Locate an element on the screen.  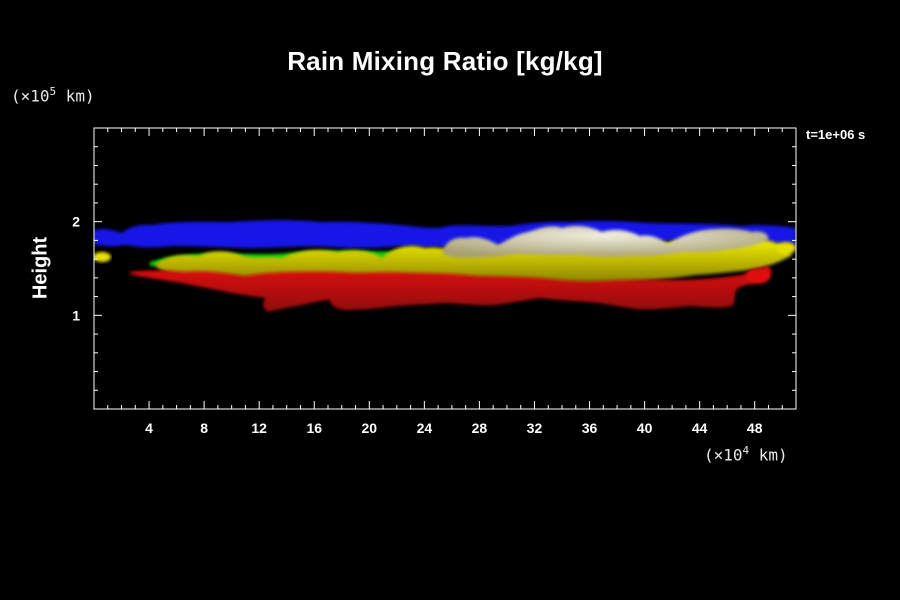
rain-field is located at coordinates (445, 266).